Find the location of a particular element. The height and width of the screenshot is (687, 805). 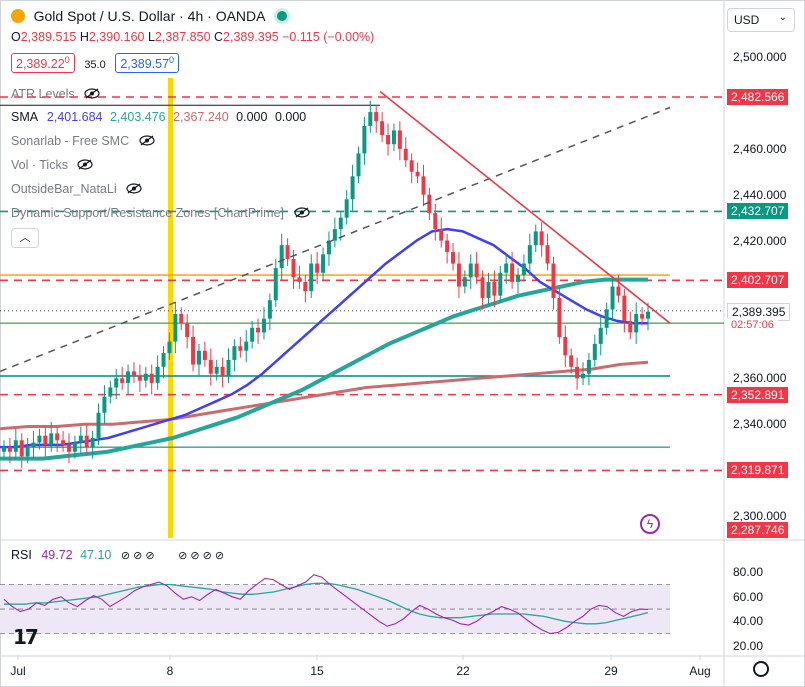

buy-price-button: 2,389.570 is located at coordinates (147, 63).